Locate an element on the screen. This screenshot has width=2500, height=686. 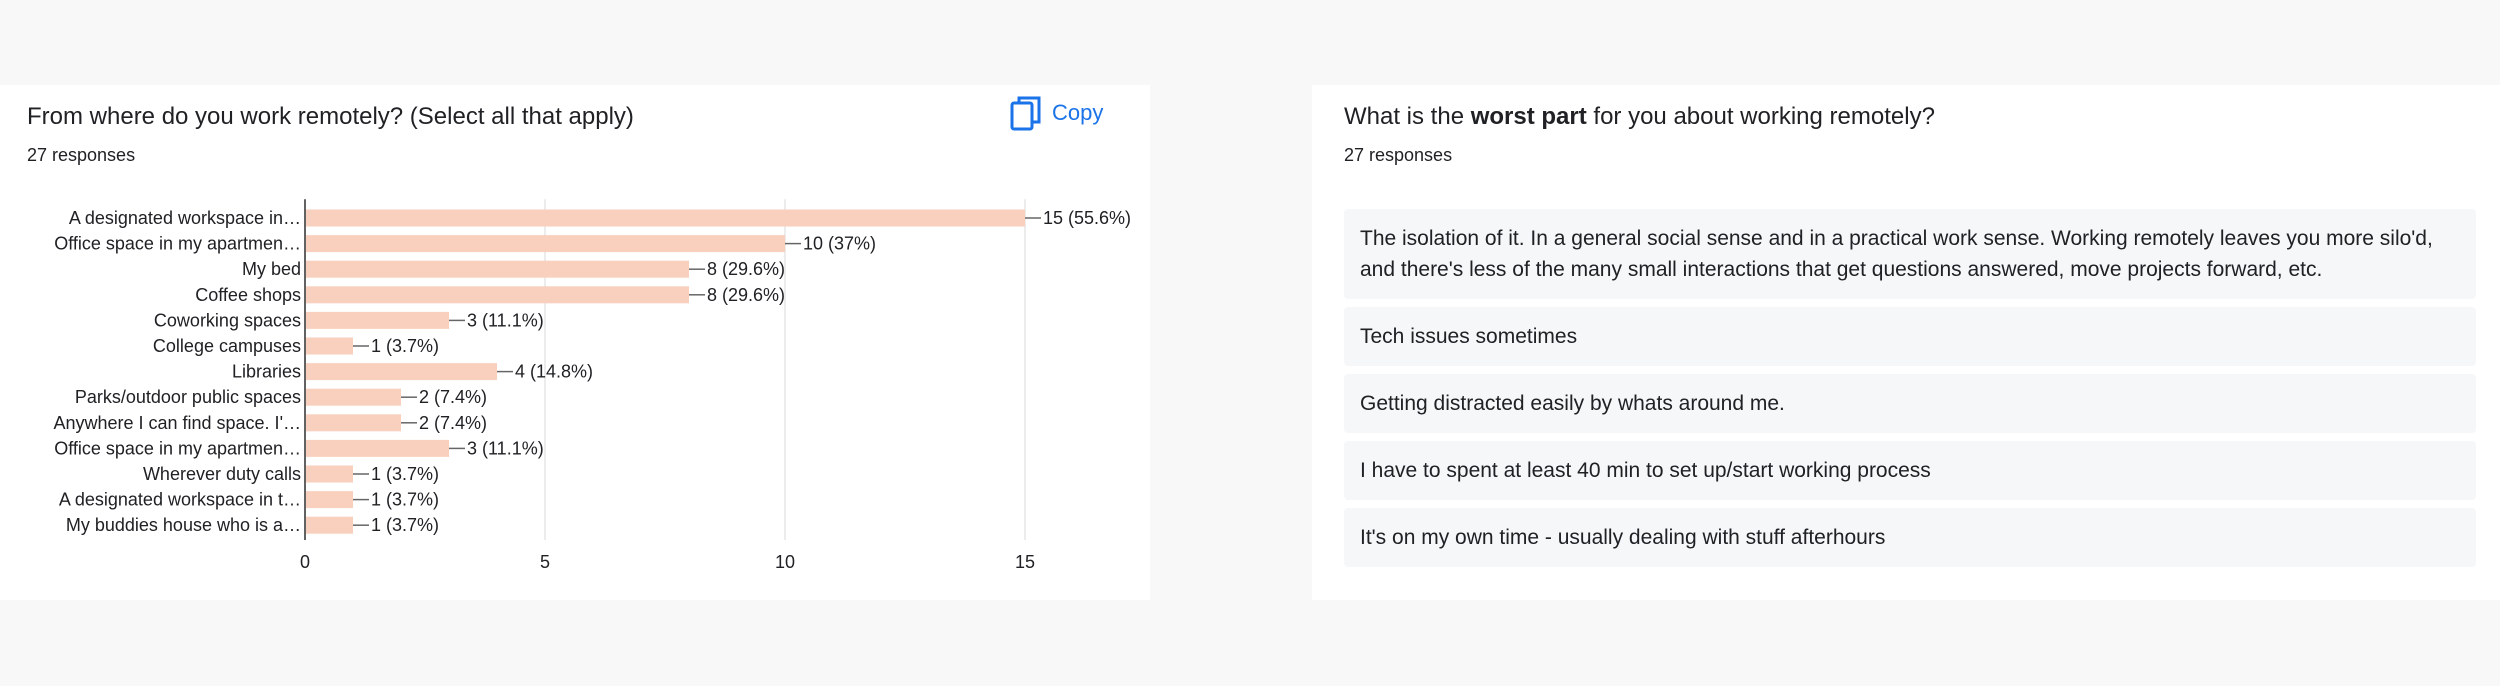
question-title-emphasis: worst part is located at coordinates (1528, 116).